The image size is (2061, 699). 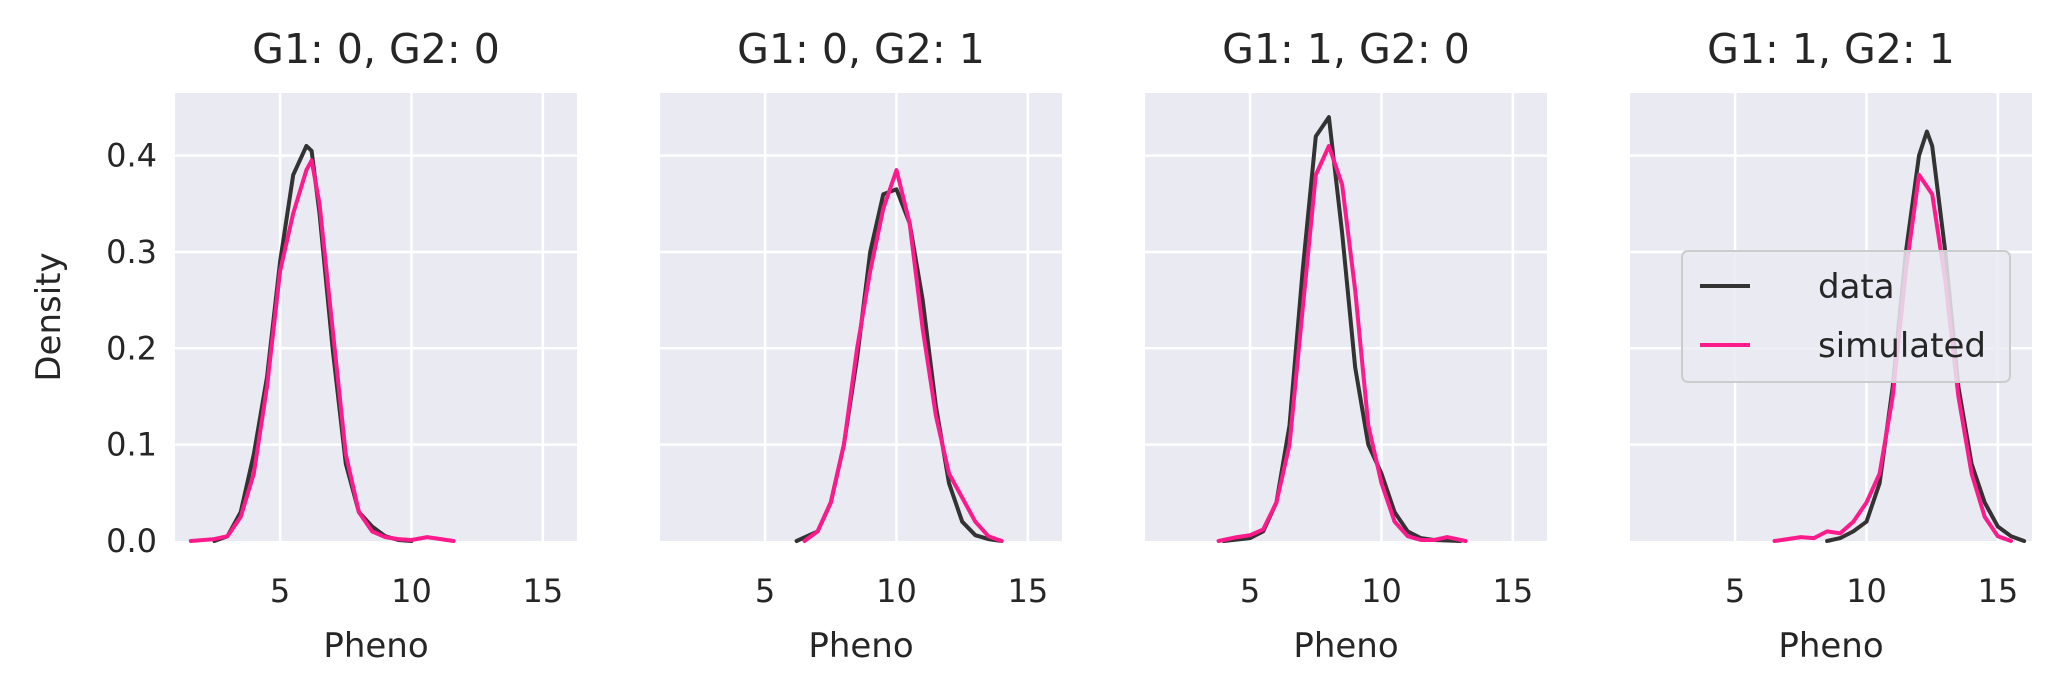 I want to click on y-tick-label: 0.1, so click(x=131, y=445).